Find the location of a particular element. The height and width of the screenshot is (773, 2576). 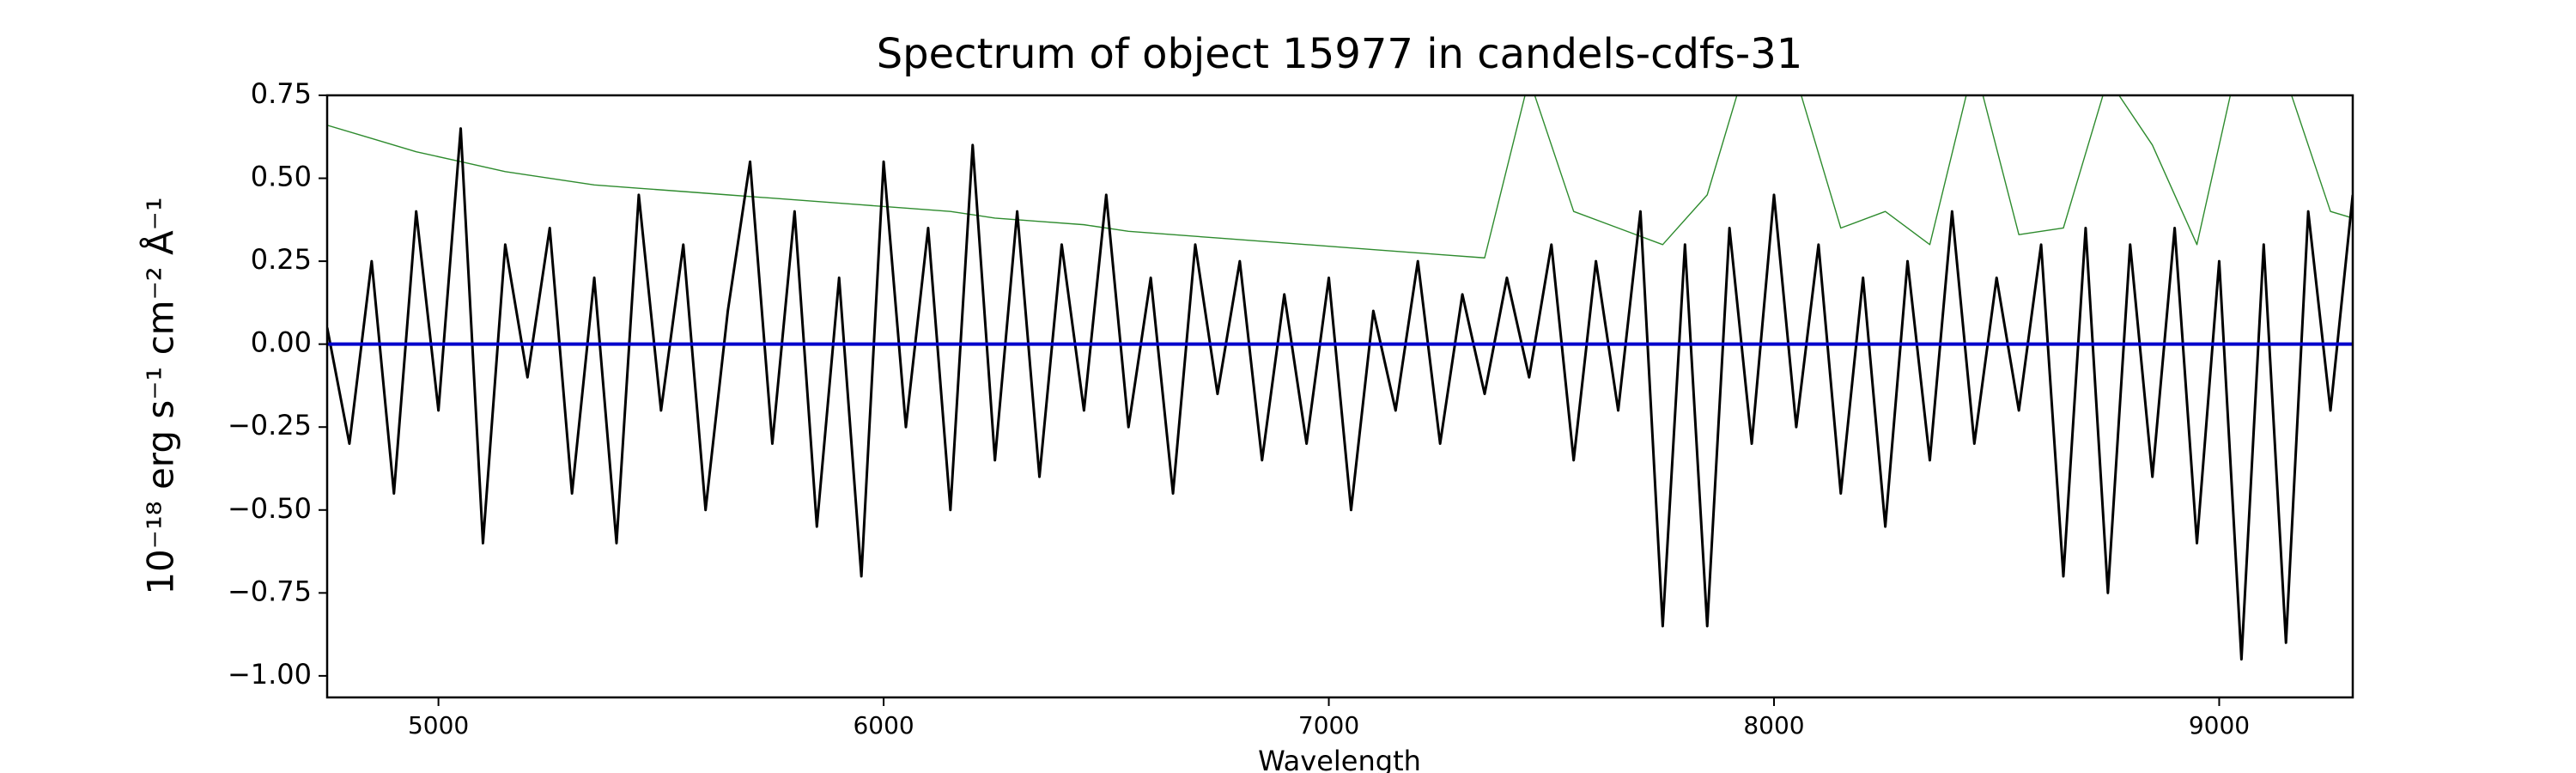

x-tick-label: 9000 is located at coordinates (2219, 725).